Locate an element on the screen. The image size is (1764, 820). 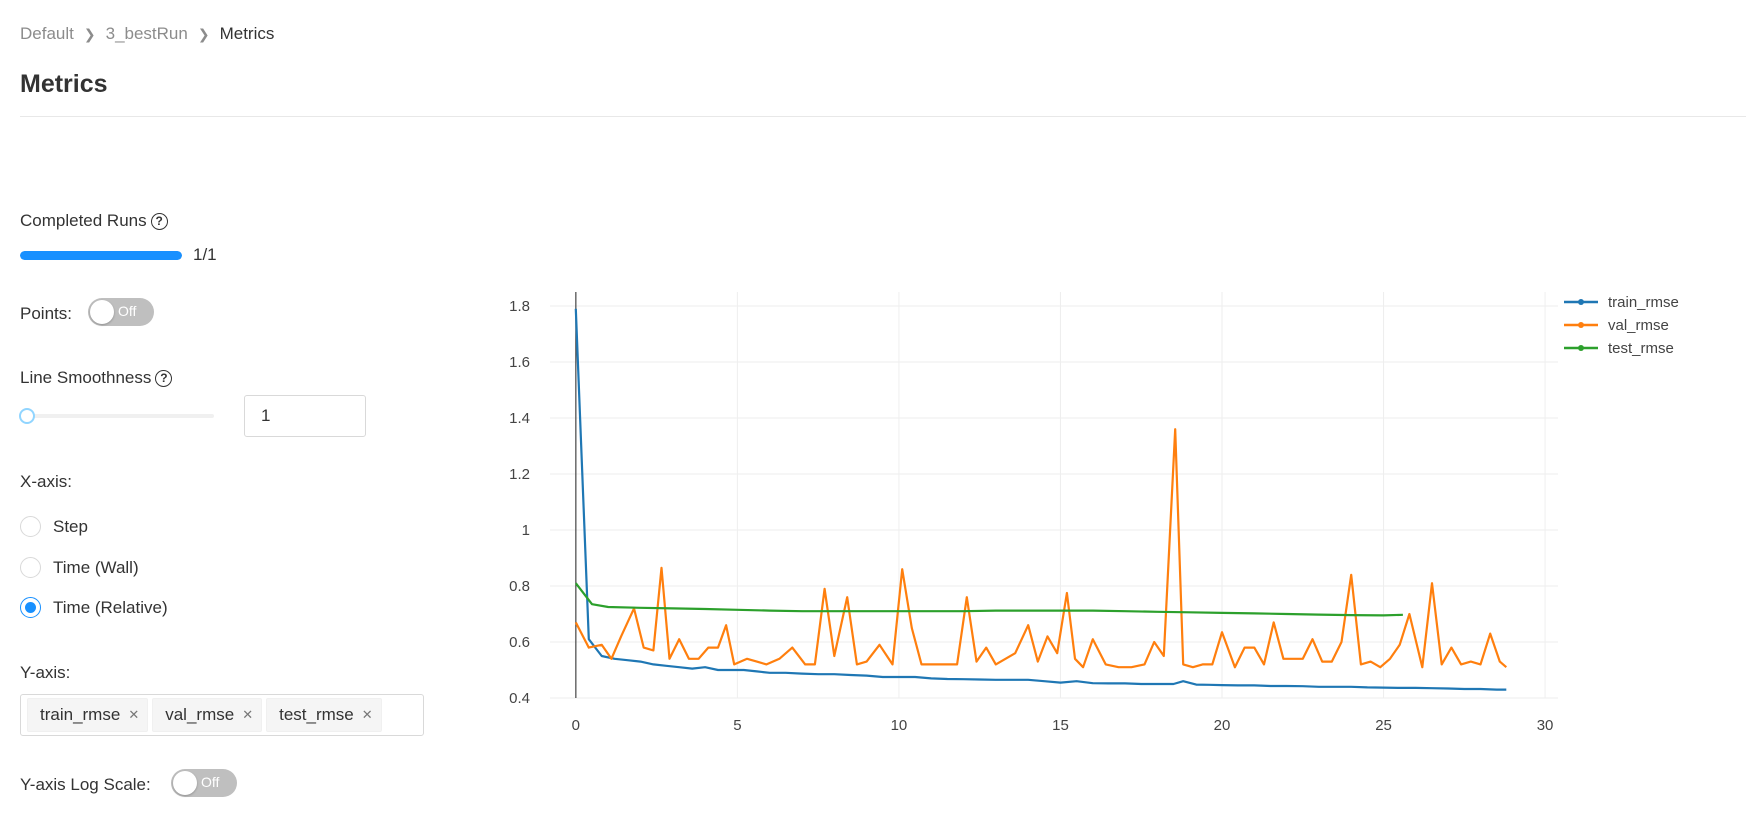
breadcrumb-current: Metrics is located at coordinates (247, 33).